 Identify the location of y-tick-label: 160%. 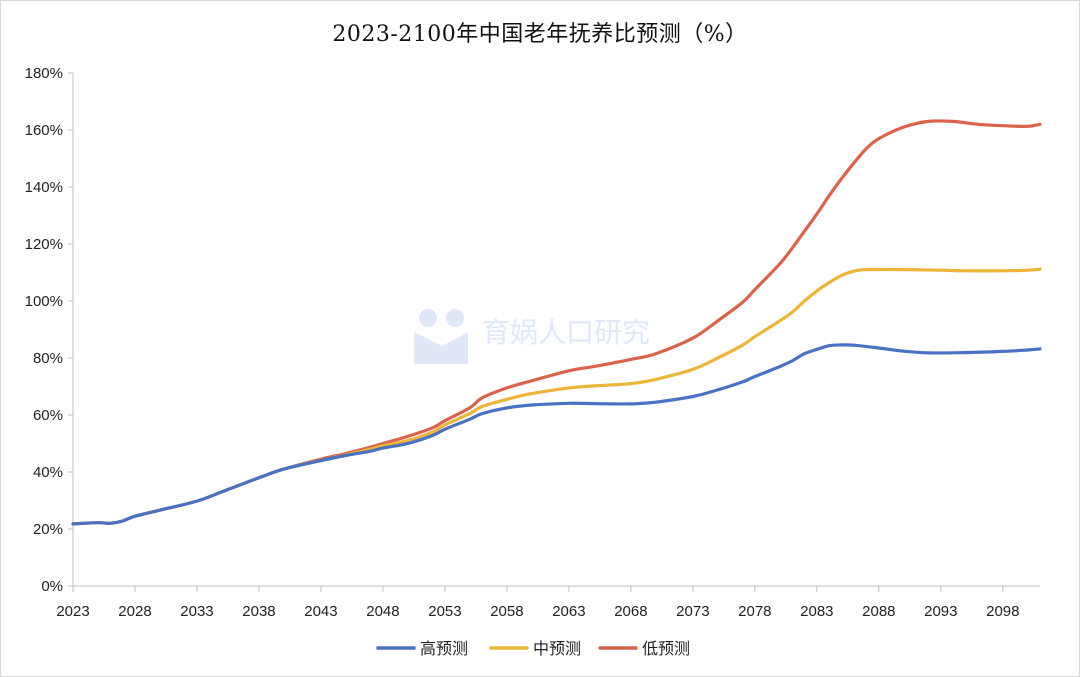
(44, 130).